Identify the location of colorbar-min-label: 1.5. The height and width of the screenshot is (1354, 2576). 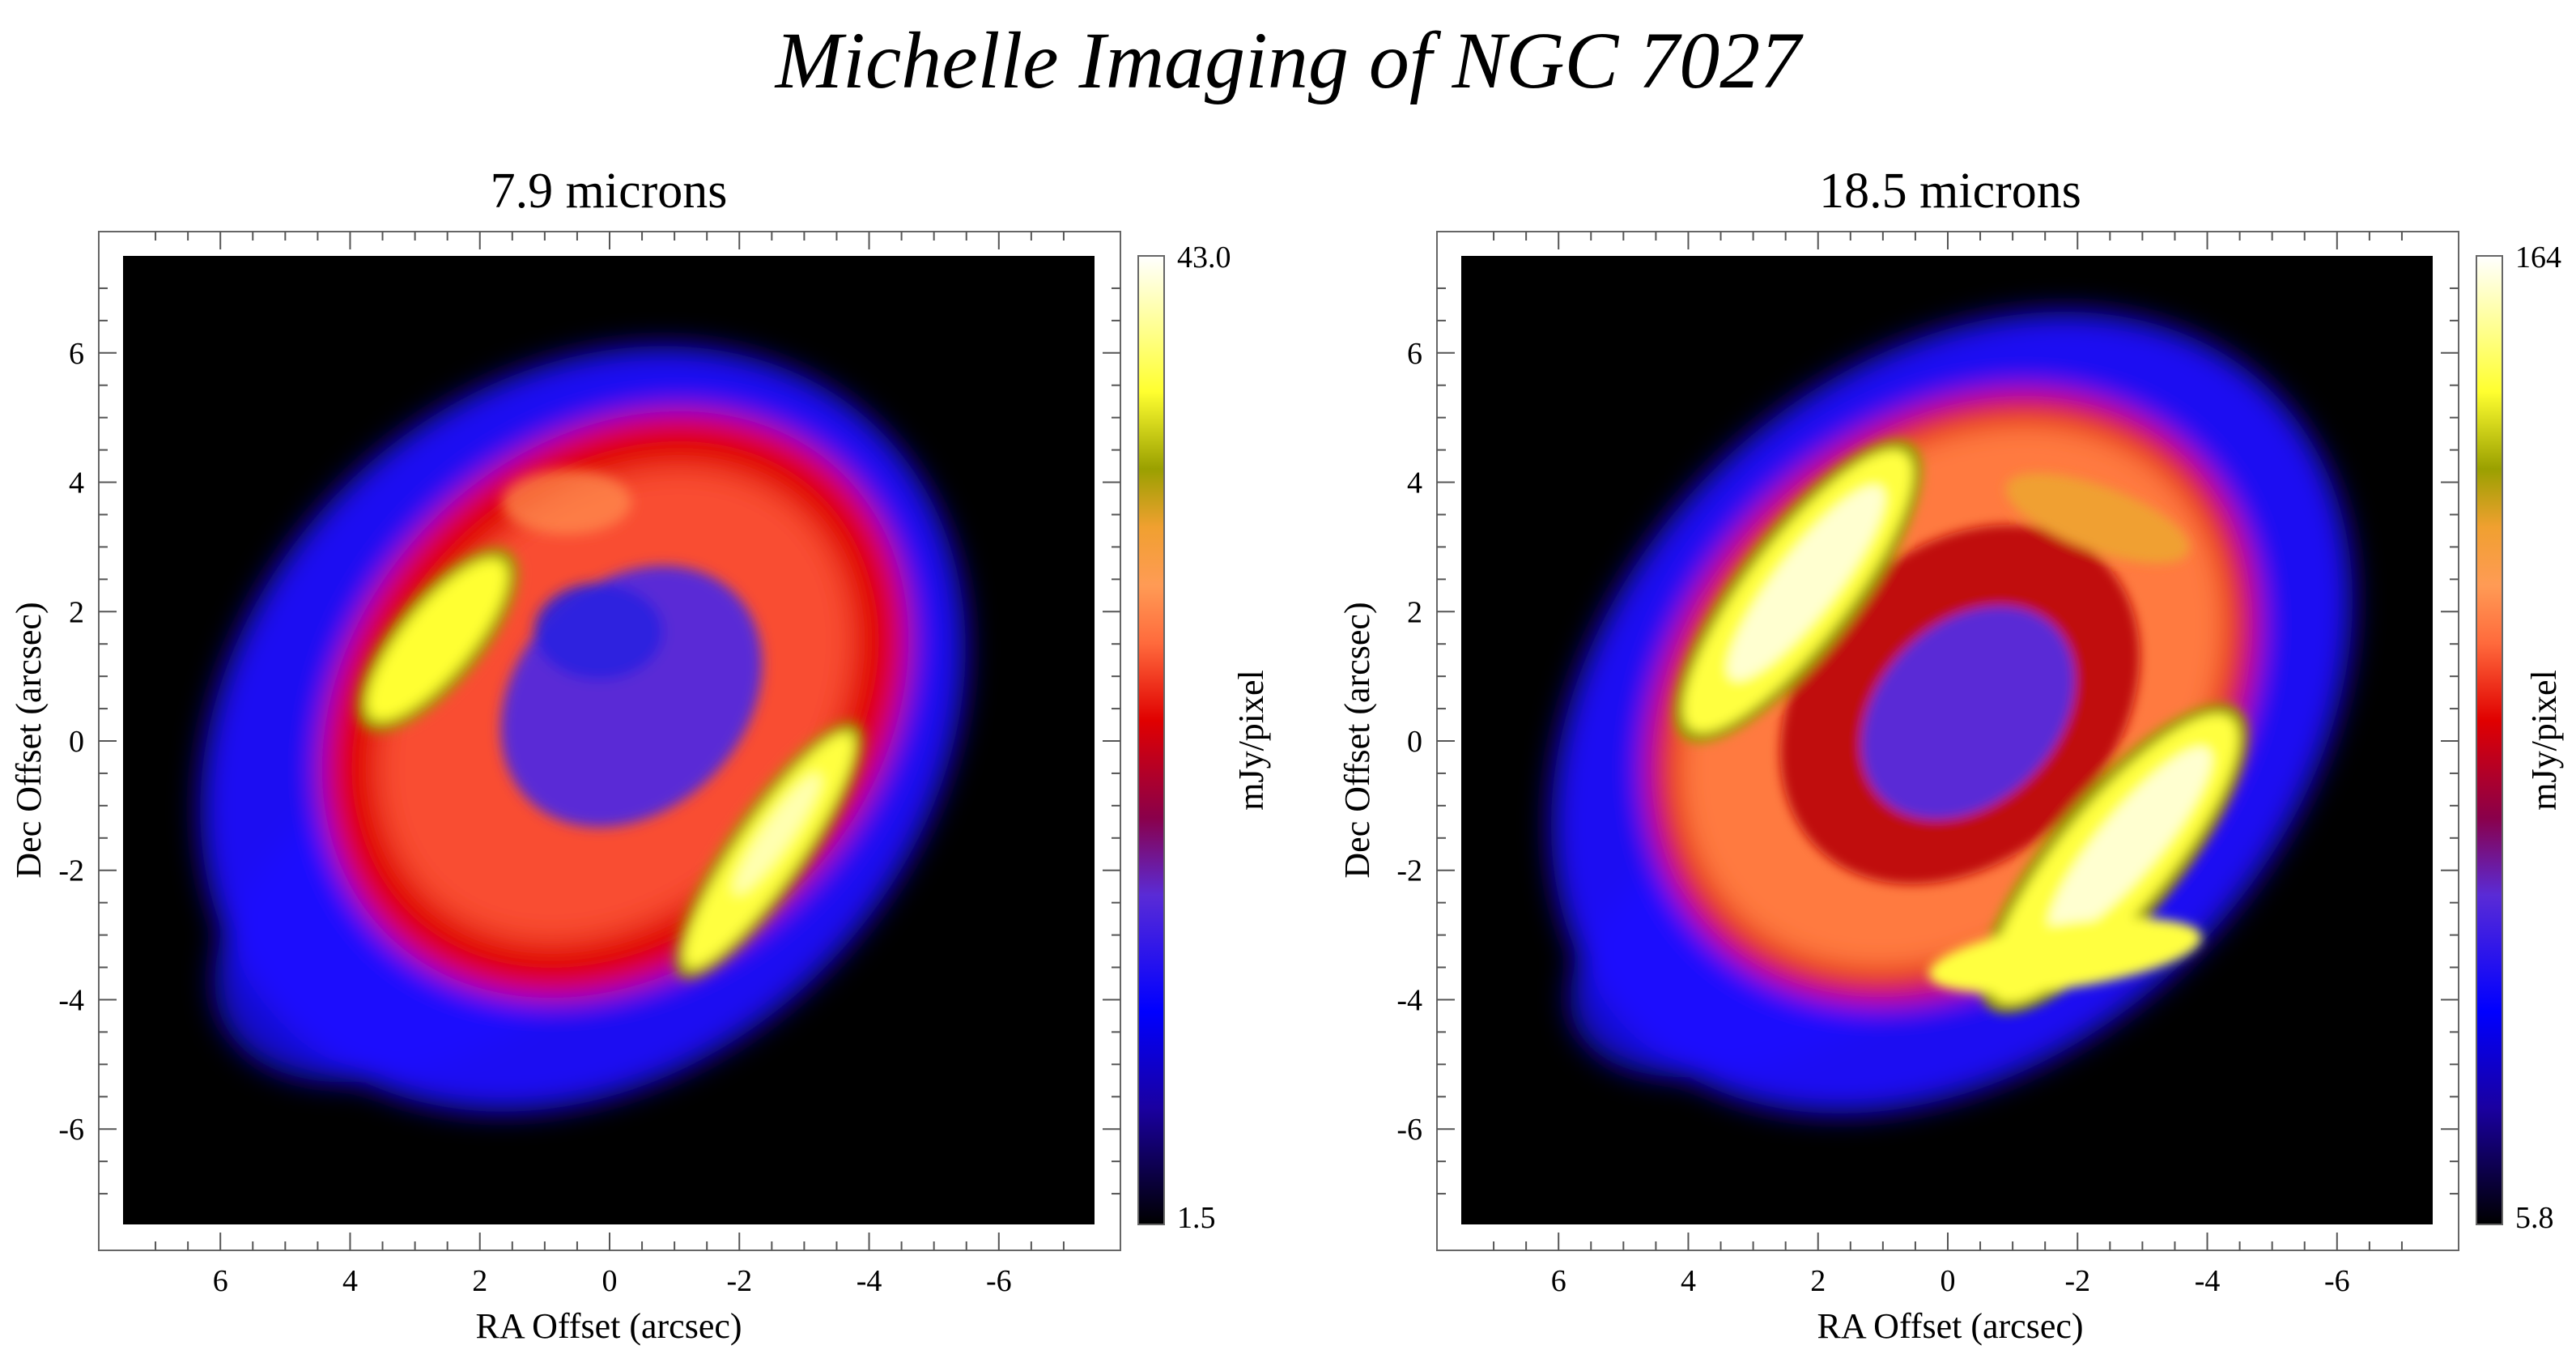
(1196, 1218).